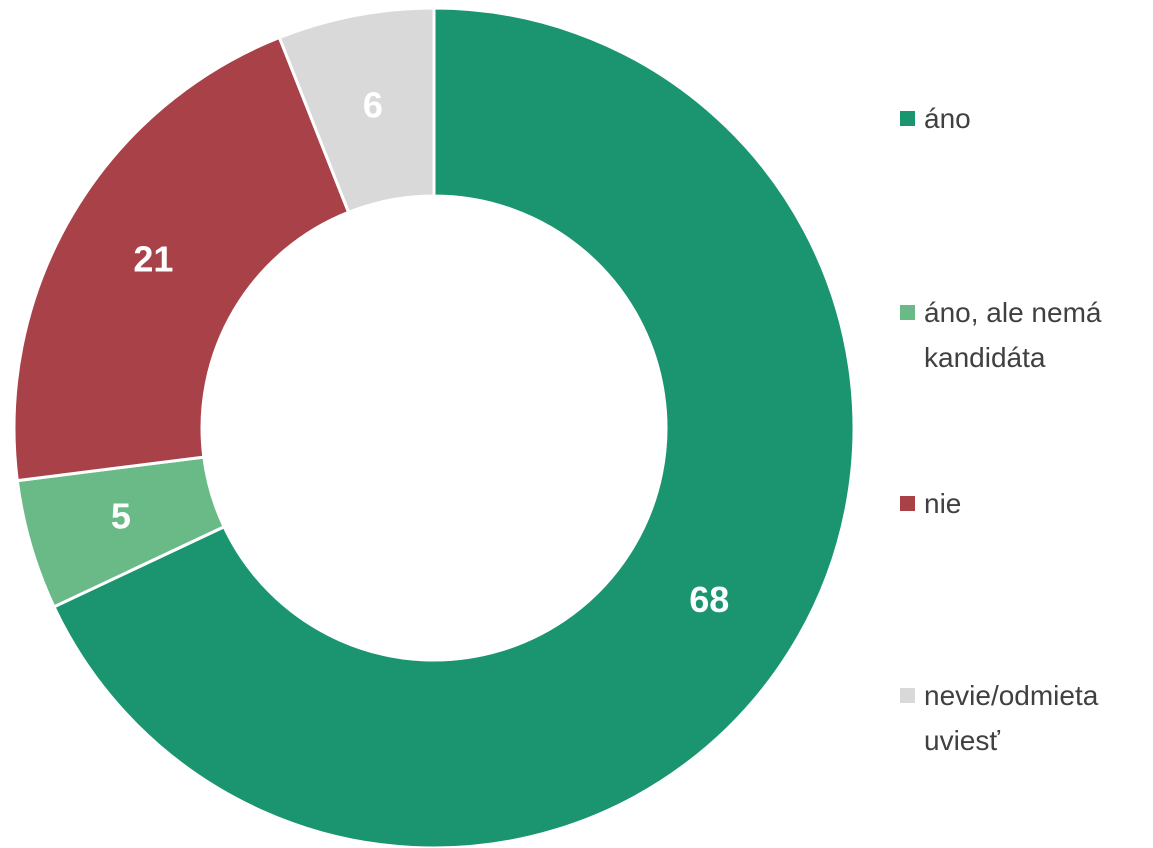 The width and height of the screenshot is (1153, 848). What do you see at coordinates (1025, 118) in the screenshot?
I see `legend-item: áno` at bounding box center [1025, 118].